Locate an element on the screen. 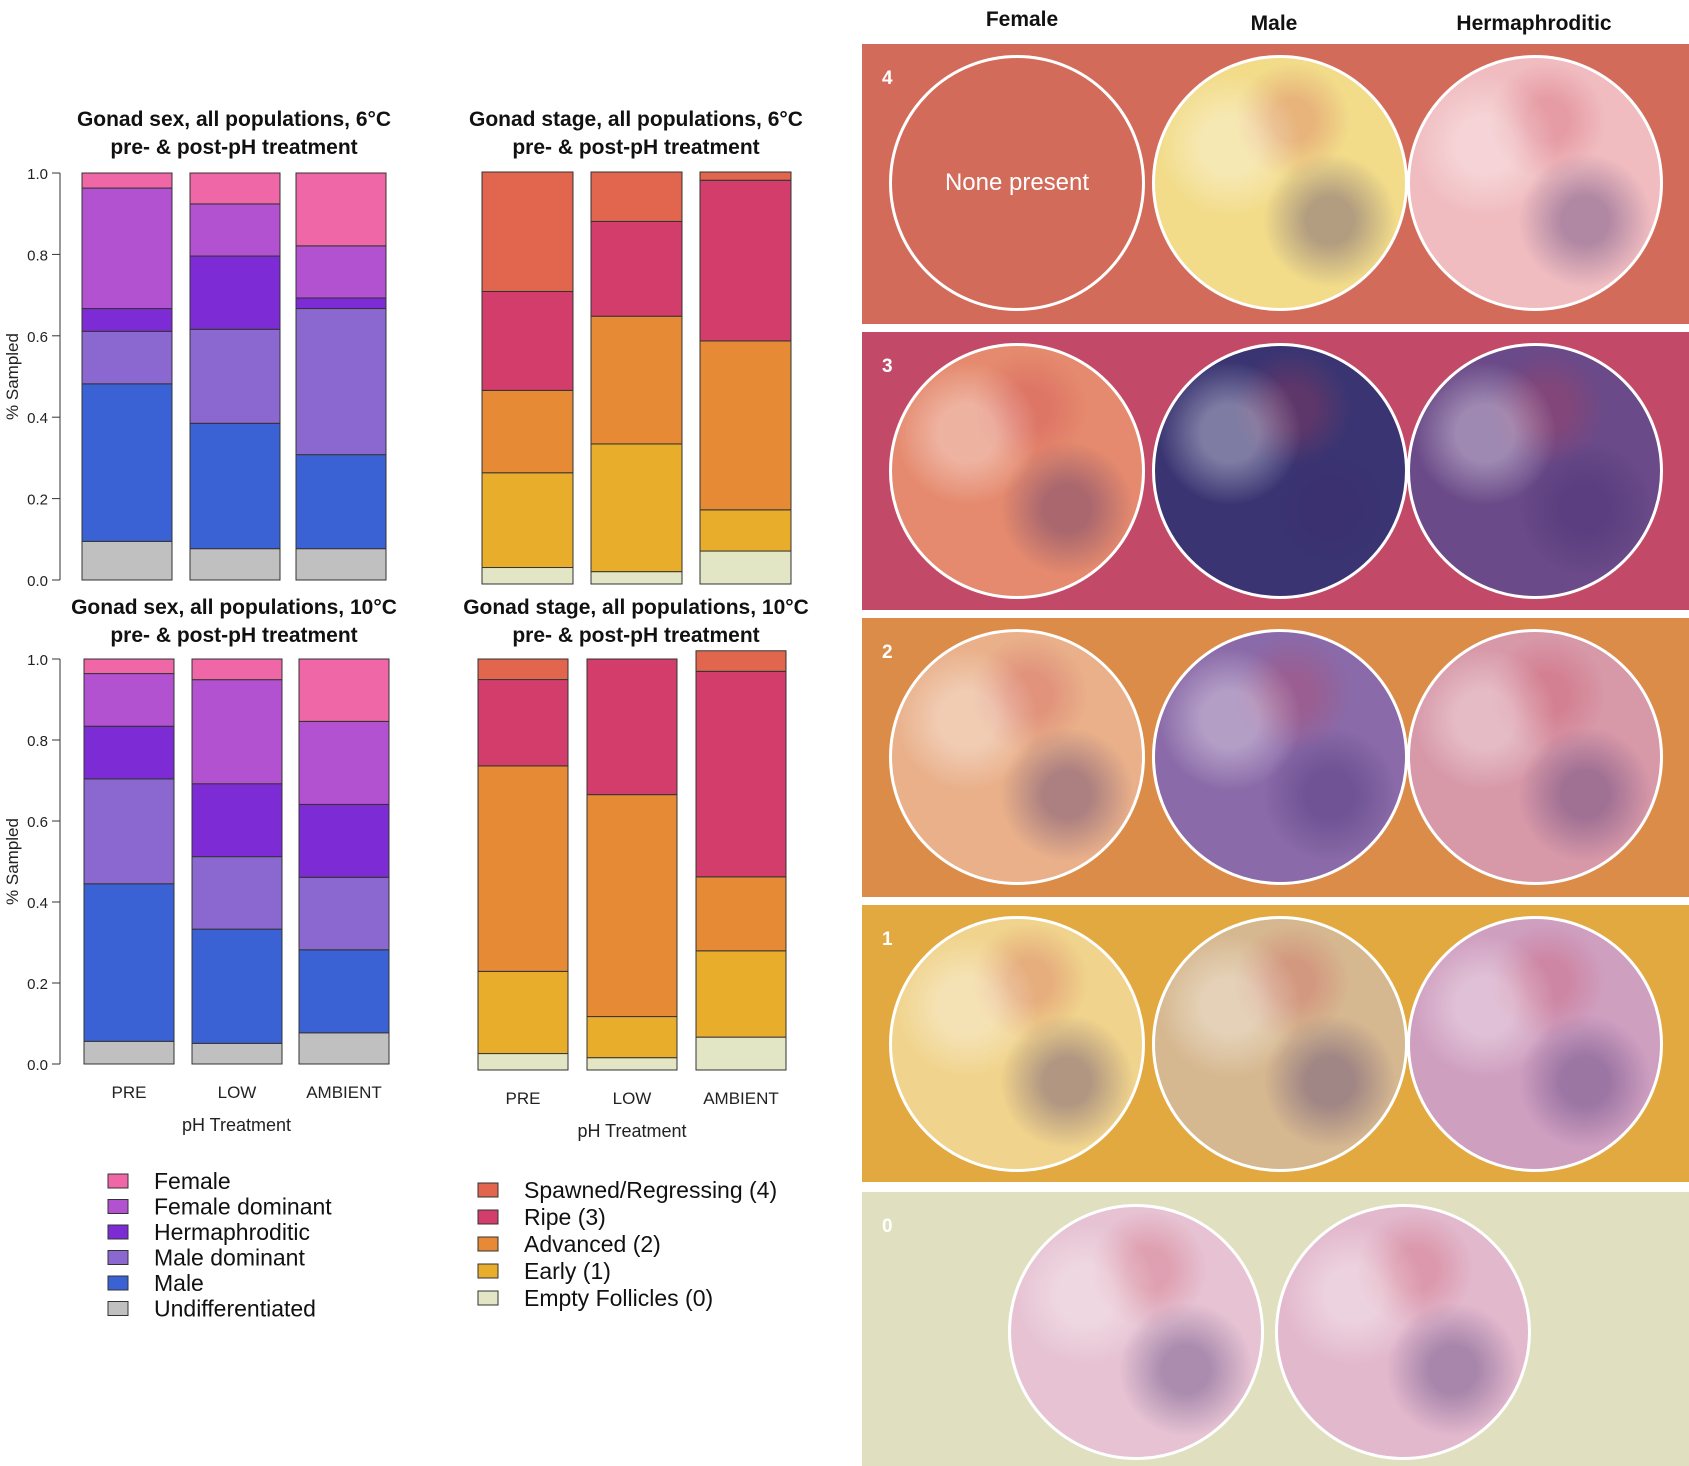 The height and width of the screenshot is (1466, 1689). stage-number: 1 is located at coordinates (887, 939).